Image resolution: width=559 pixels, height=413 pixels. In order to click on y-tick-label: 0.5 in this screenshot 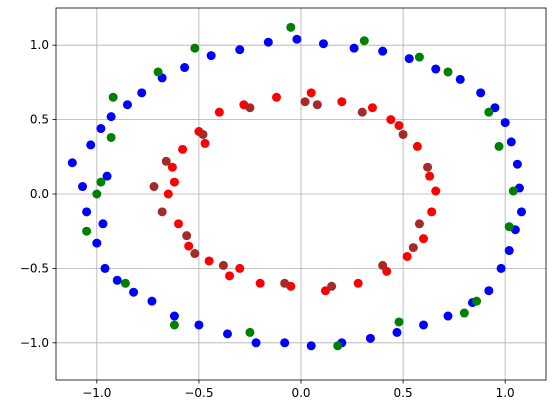, I will do `click(39, 120)`.